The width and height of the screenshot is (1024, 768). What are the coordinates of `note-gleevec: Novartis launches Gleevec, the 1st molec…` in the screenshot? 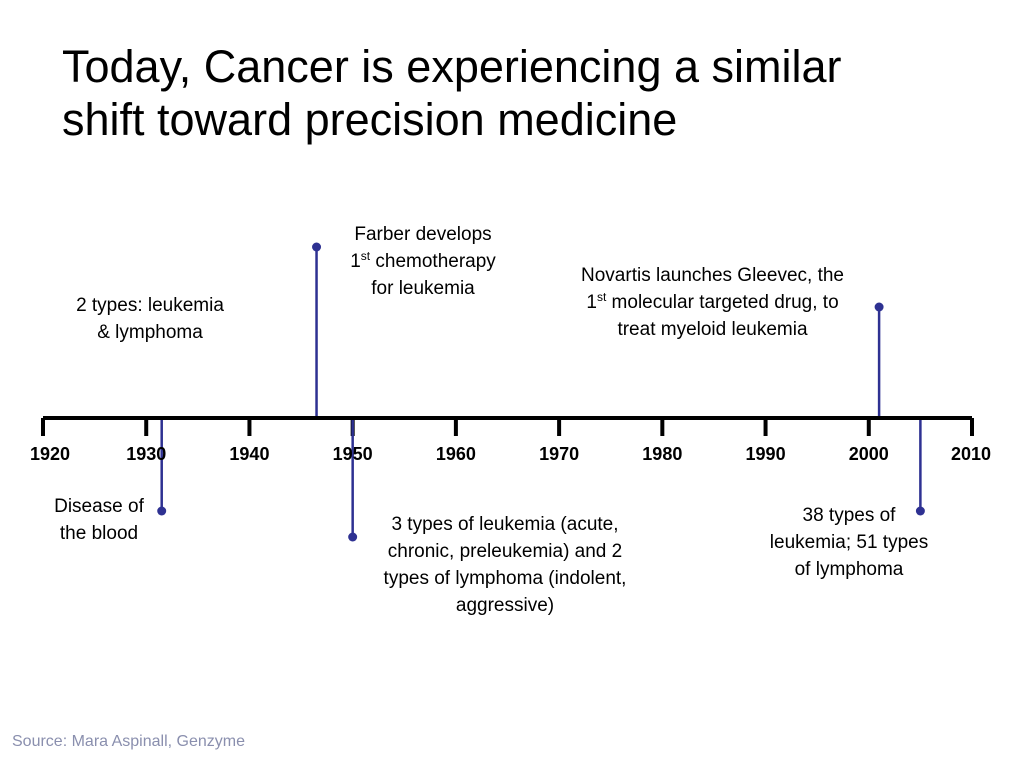 It's located at (712, 302).